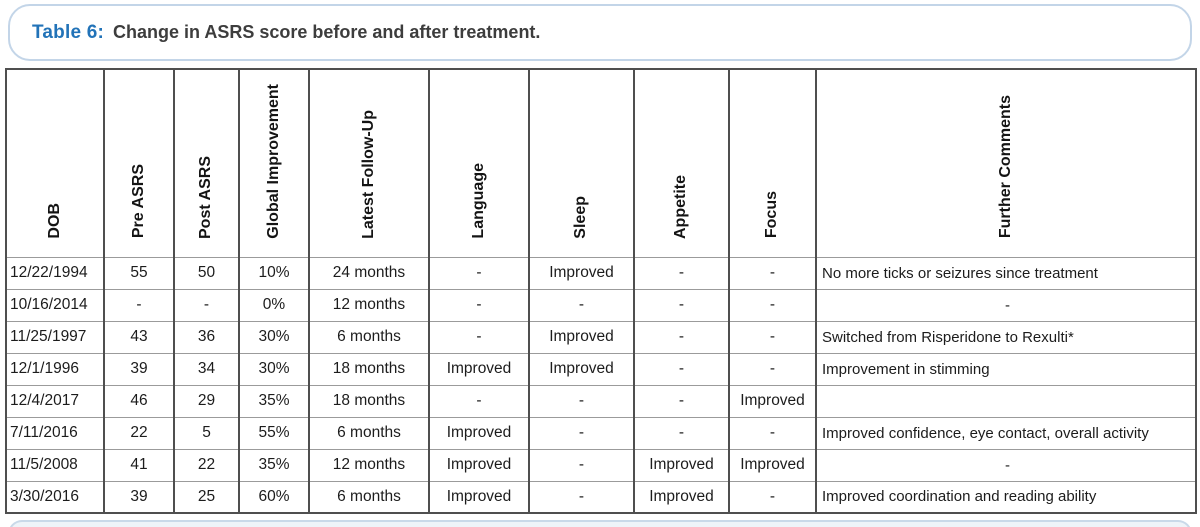 The image size is (1200, 527). What do you see at coordinates (139, 465) in the screenshot?
I see `cell-pre-asrs: 41` at bounding box center [139, 465].